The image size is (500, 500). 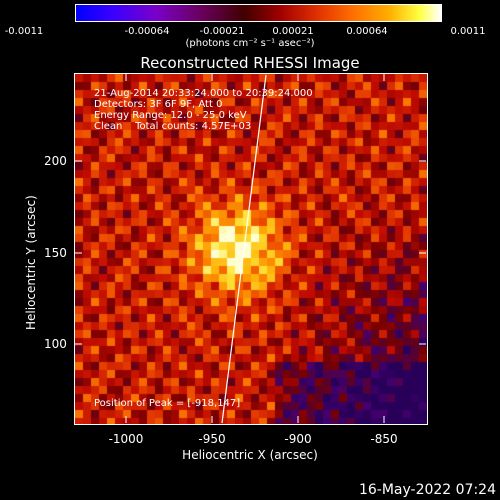 What do you see at coordinates (367, 31) in the screenshot?
I see `colorbar-label: 0.00064` at bounding box center [367, 31].